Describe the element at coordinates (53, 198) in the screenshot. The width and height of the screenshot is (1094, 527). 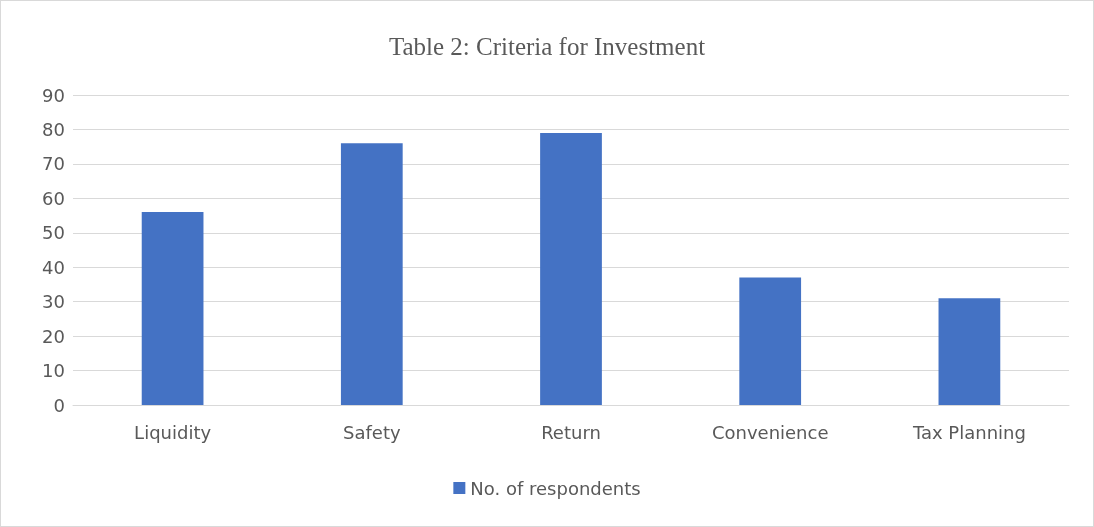
I see `y-tick-label: 60` at that location.